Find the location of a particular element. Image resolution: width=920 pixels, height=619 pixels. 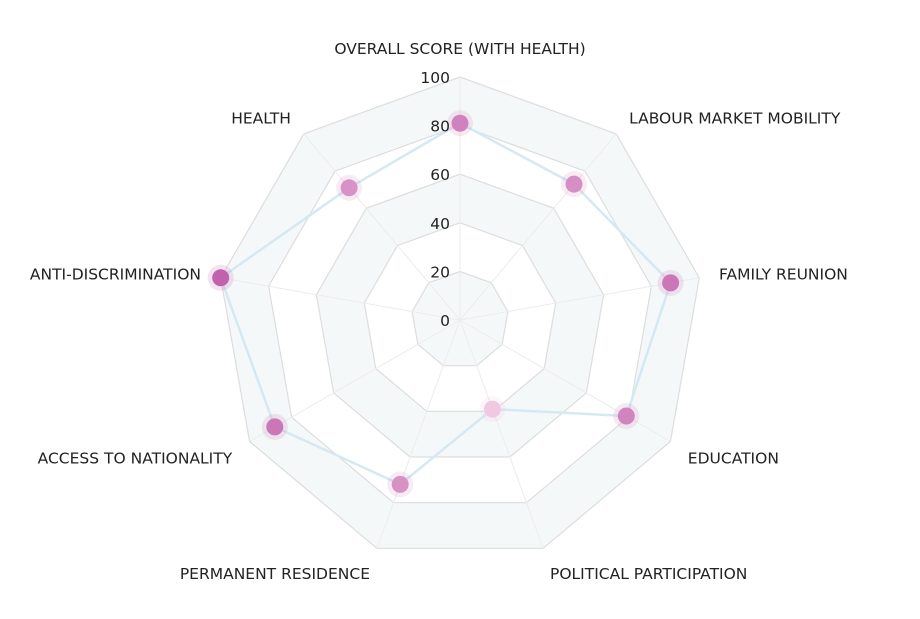

axis-label: EDUCATION is located at coordinates (733, 459).